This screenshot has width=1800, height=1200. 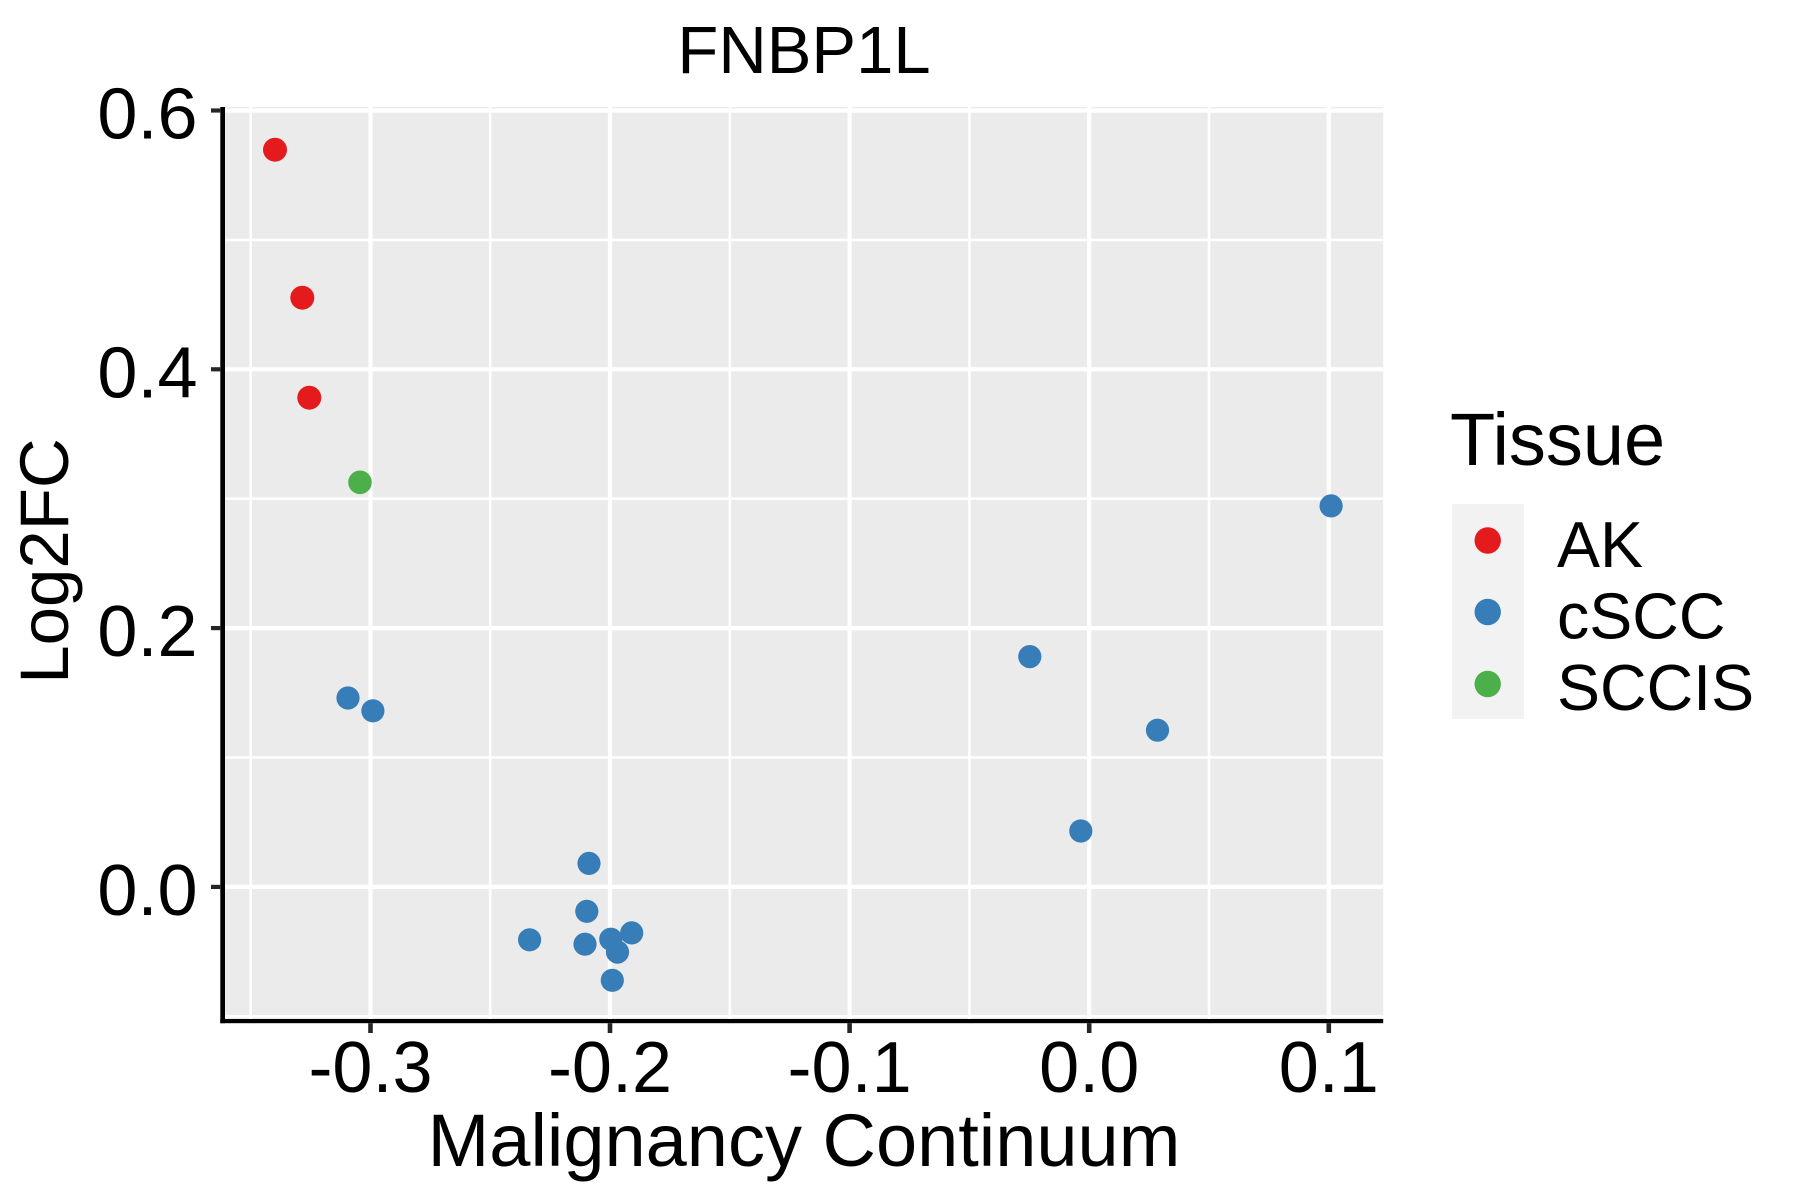 What do you see at coordinates (1557, 439) in the screenshot?
I see `svg-text: Tissue` at bounding box center [1557, 439].